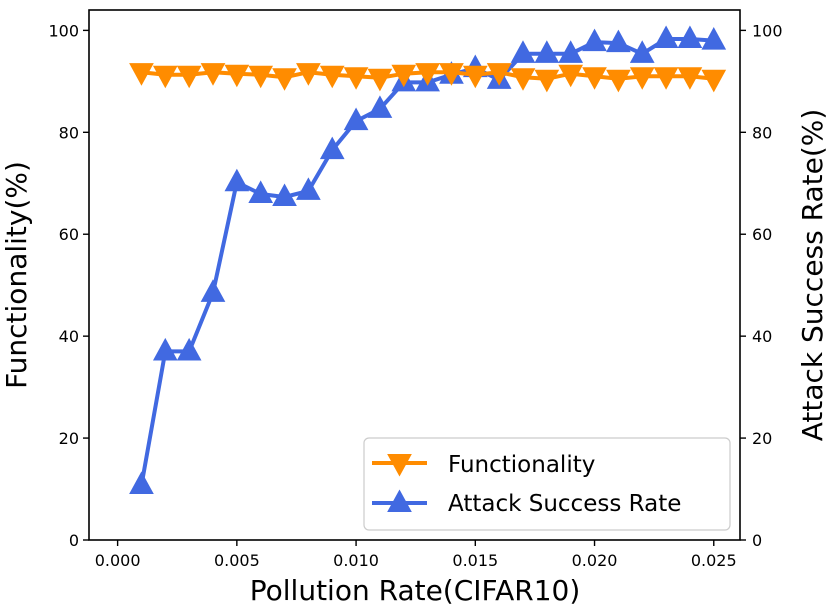 The image size is (831, 611). Describe the element at coordinates (63, 30) in the screenshot. I see `left-y-tick-label: 100` at that location.